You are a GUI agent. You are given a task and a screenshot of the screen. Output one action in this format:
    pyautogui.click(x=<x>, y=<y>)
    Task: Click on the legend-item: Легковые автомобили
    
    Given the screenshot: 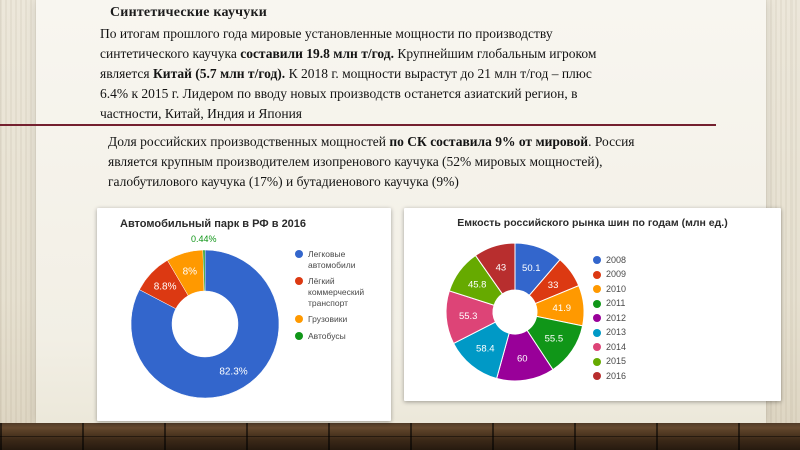 What is the action you would take?
    pyautogui.click(x=342, y=259)
    